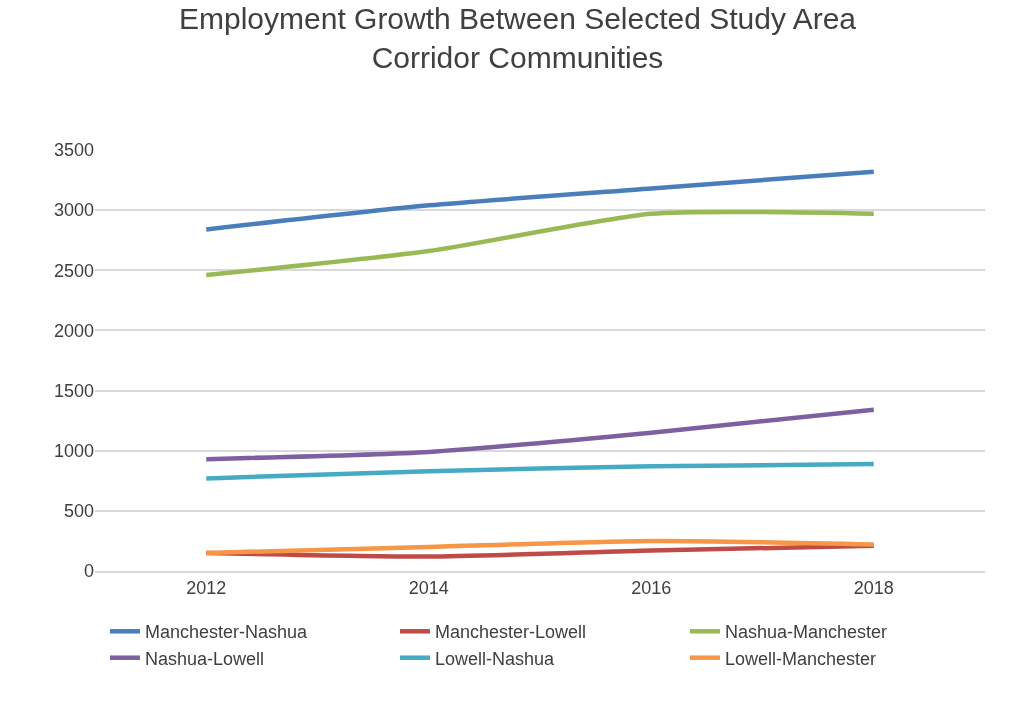 The width and height of the screenshot is (1035, 721). What do you see at coordinates (73, 270) in the screenshot?
I see `y-tick-label: 2500` at bounding box center [73, 270].